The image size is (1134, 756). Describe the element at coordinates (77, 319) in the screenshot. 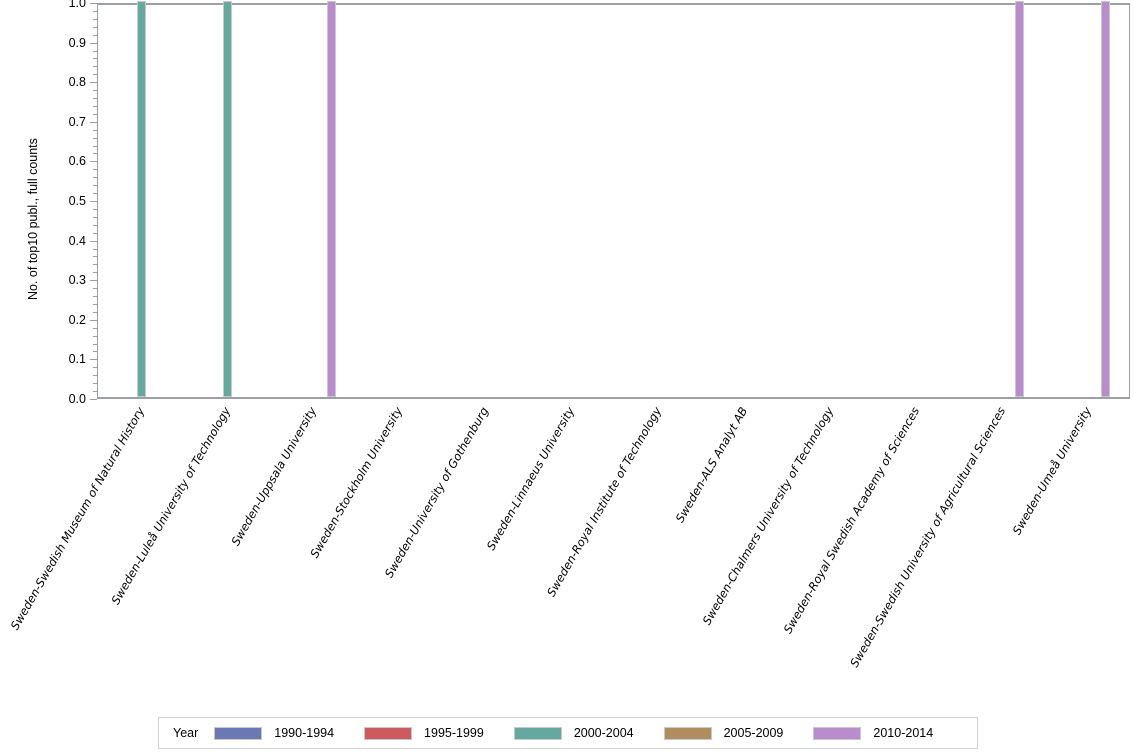

I see `y-tick-label: 0.2` at that location.